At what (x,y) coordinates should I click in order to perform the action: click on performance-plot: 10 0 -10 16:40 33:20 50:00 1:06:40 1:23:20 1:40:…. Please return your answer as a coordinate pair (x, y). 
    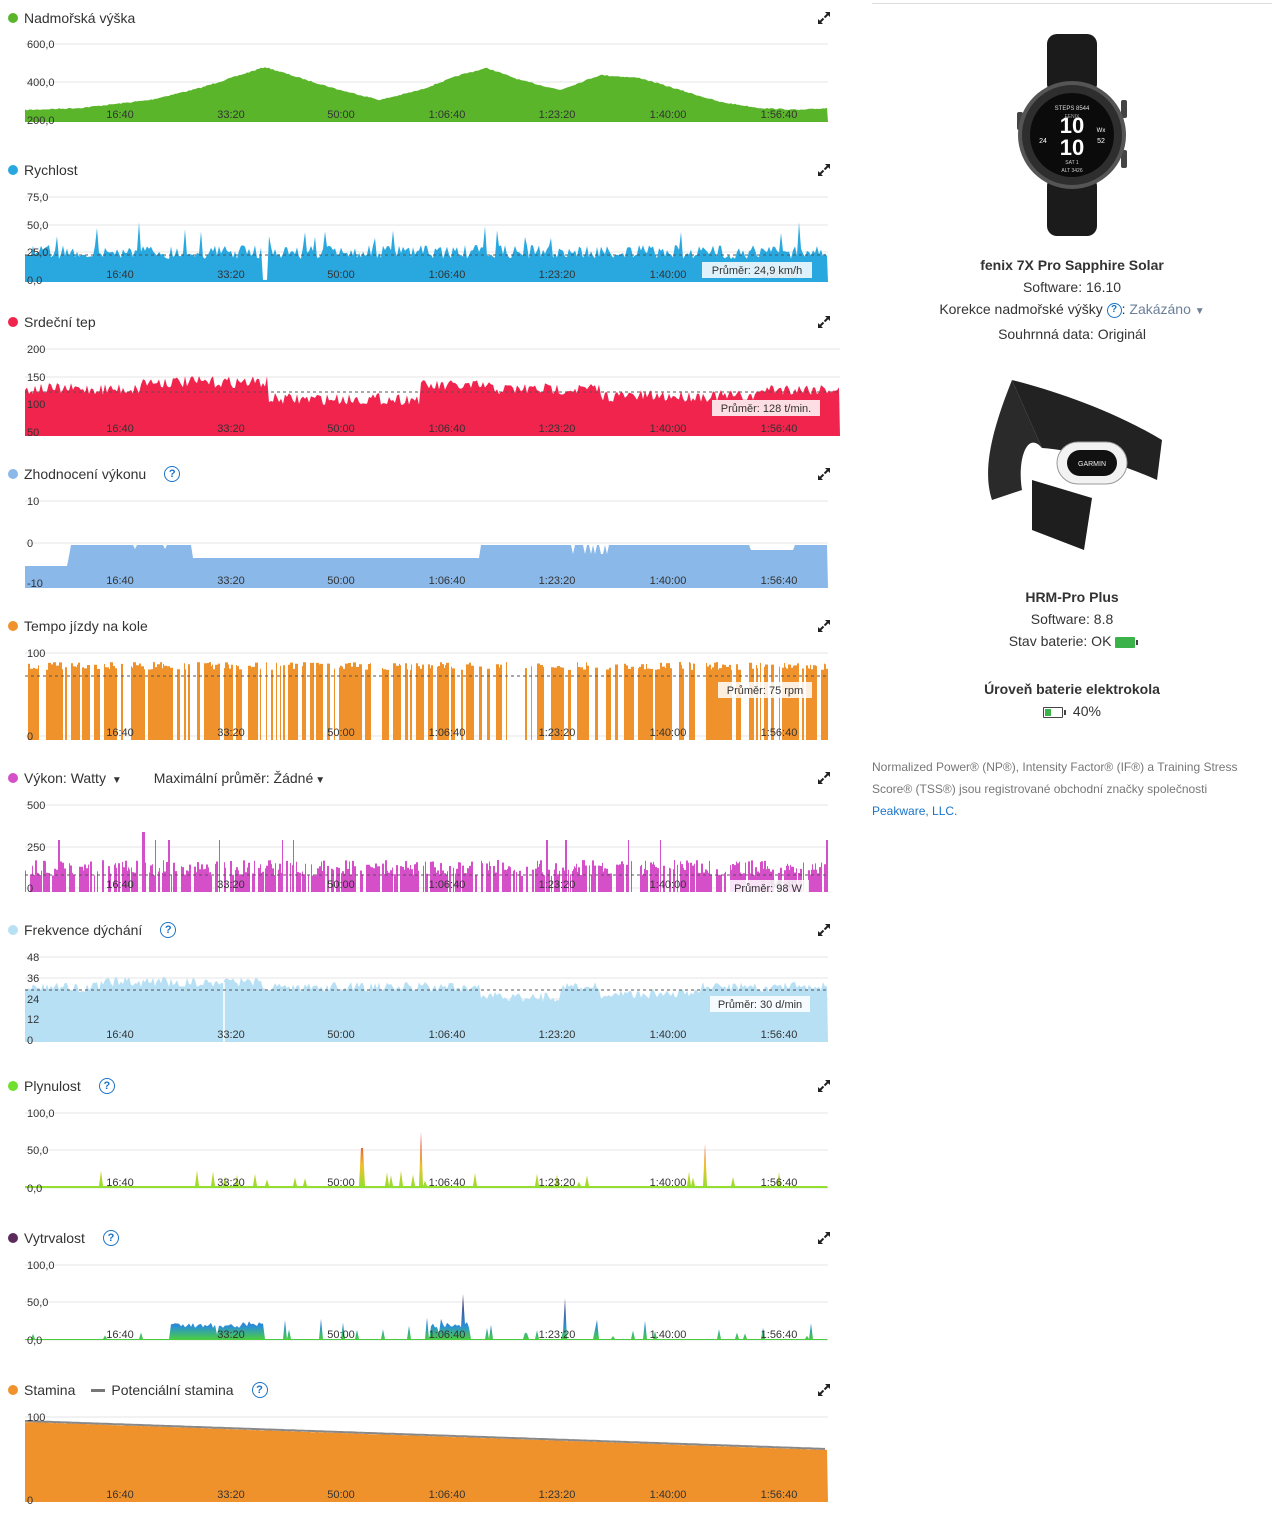
    Looking at the image, I should click on (420, 546).